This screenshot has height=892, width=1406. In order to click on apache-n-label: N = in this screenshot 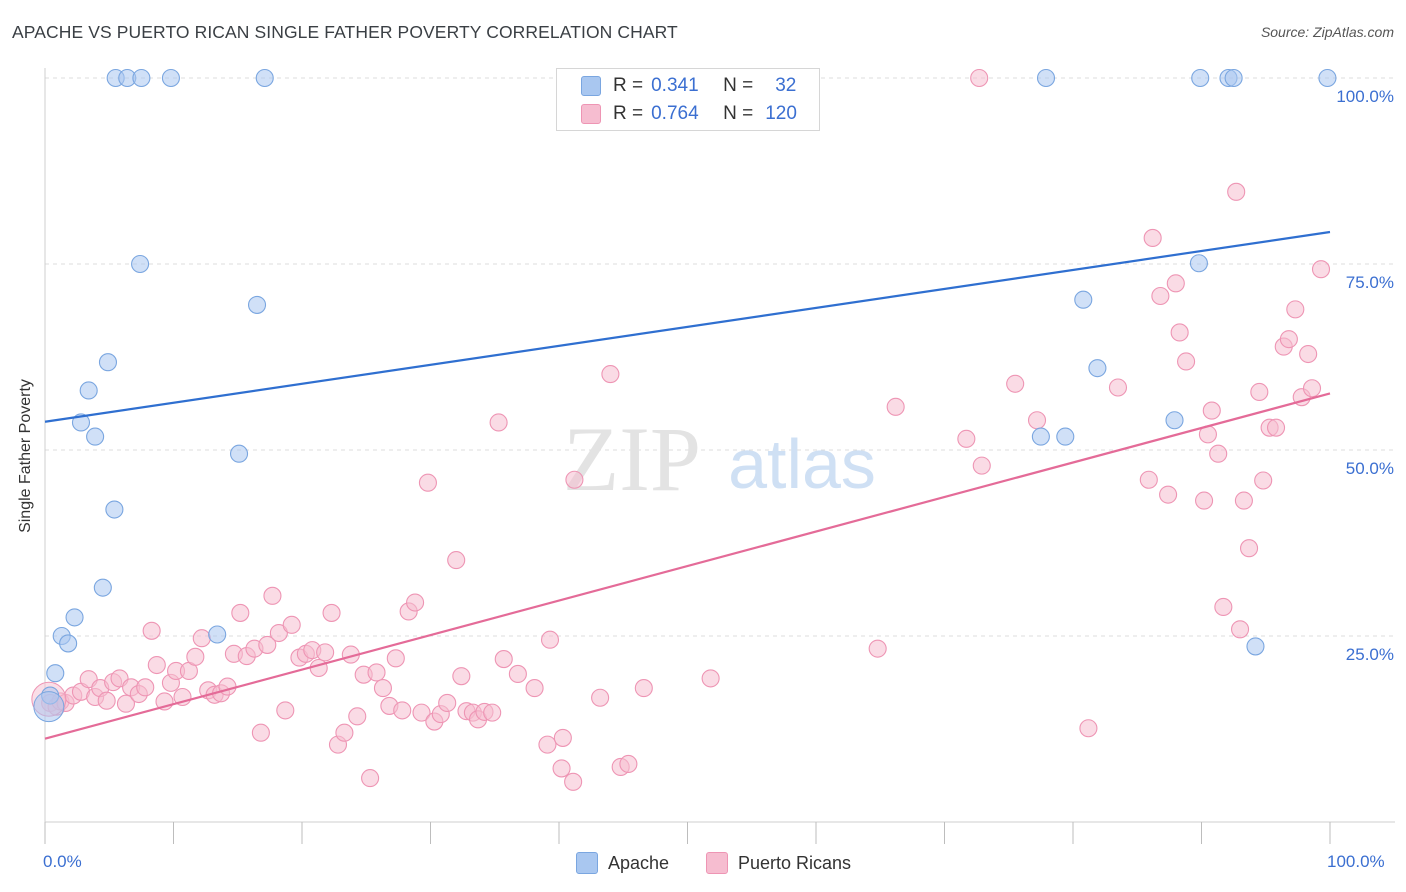, I will do `click(738, 85)`.